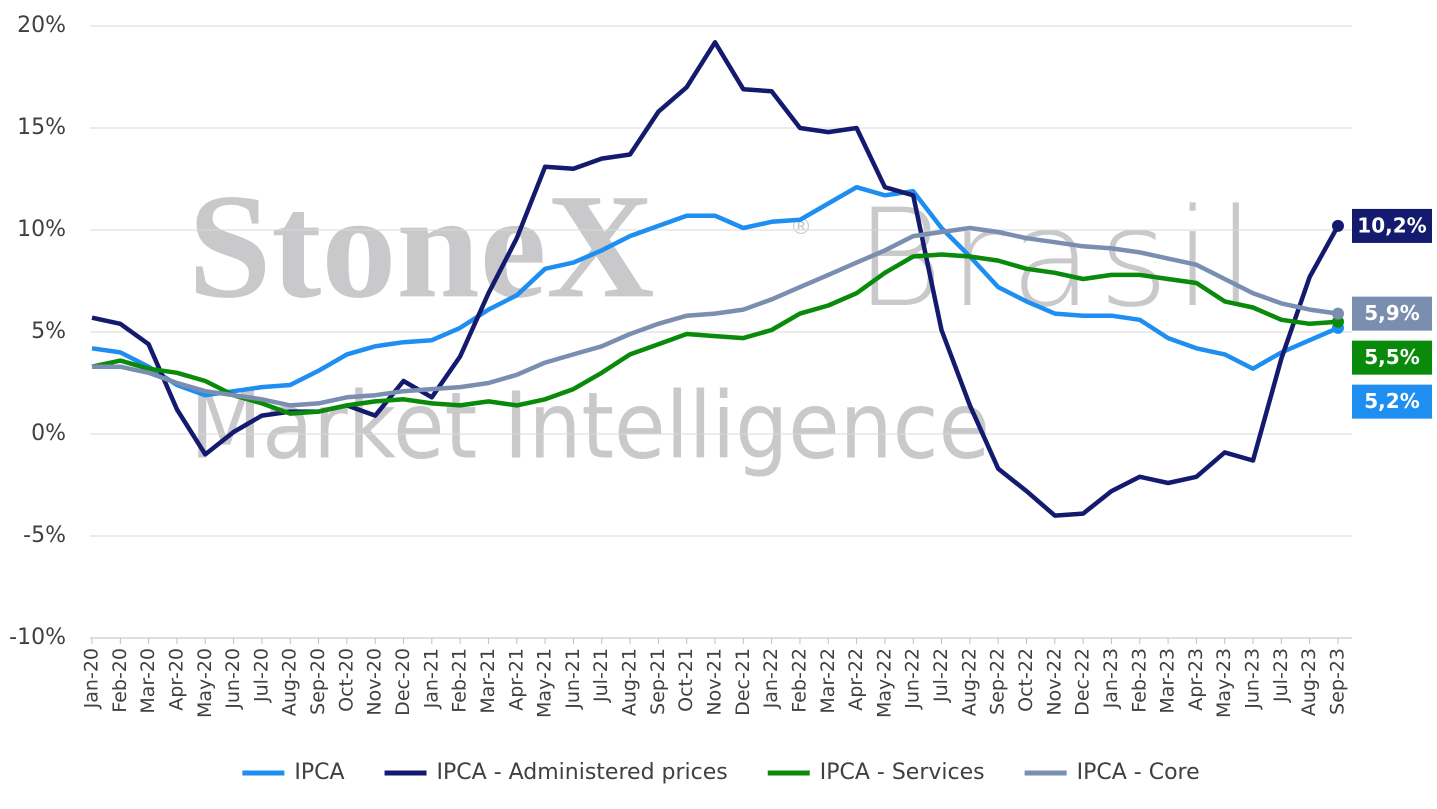  What do you see at coordinates (233, 679) in the screenshot?
I see `x-tick-label: Jun-20` at bounding box center [233, 679].